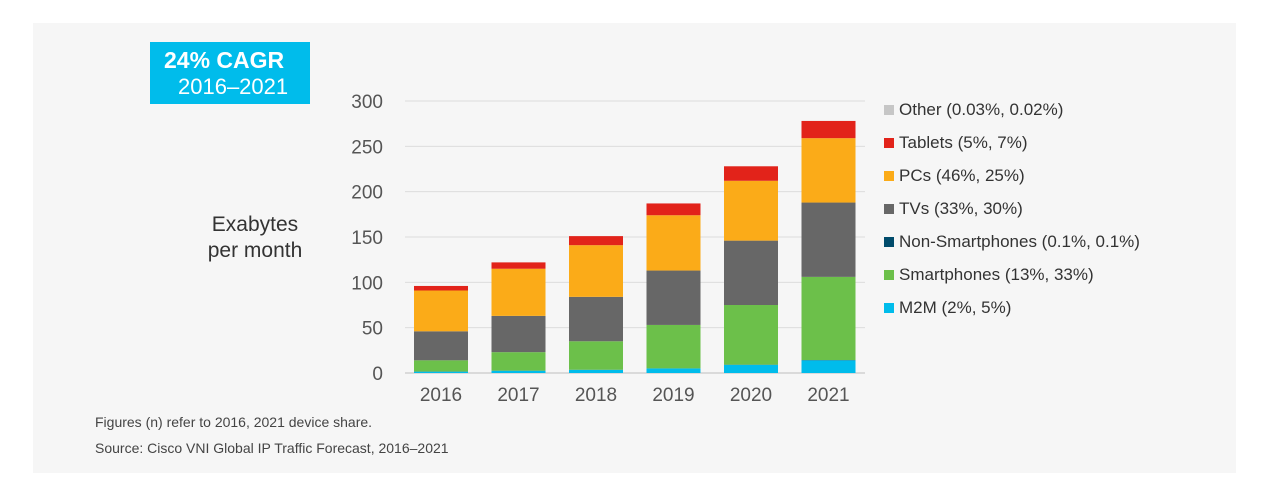 This screenshot has height=504, width=1270. What do you see at coordinates (441, 395) in the screenshot?
I see `x-tick-label: 2016` at bounding box center [441, 395].